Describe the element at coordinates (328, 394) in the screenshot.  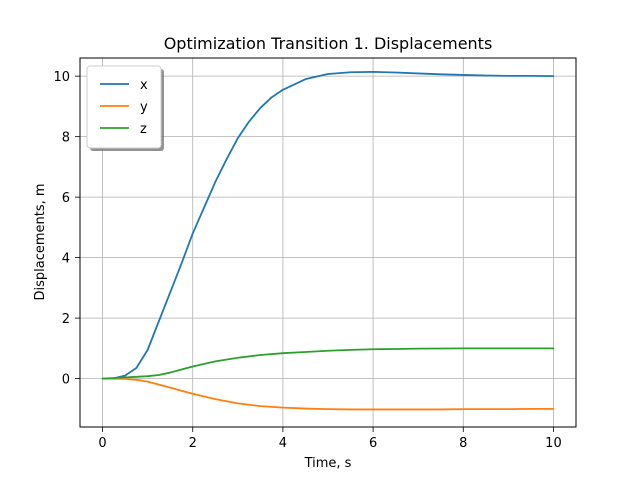
I see `series-line-y` at that location.